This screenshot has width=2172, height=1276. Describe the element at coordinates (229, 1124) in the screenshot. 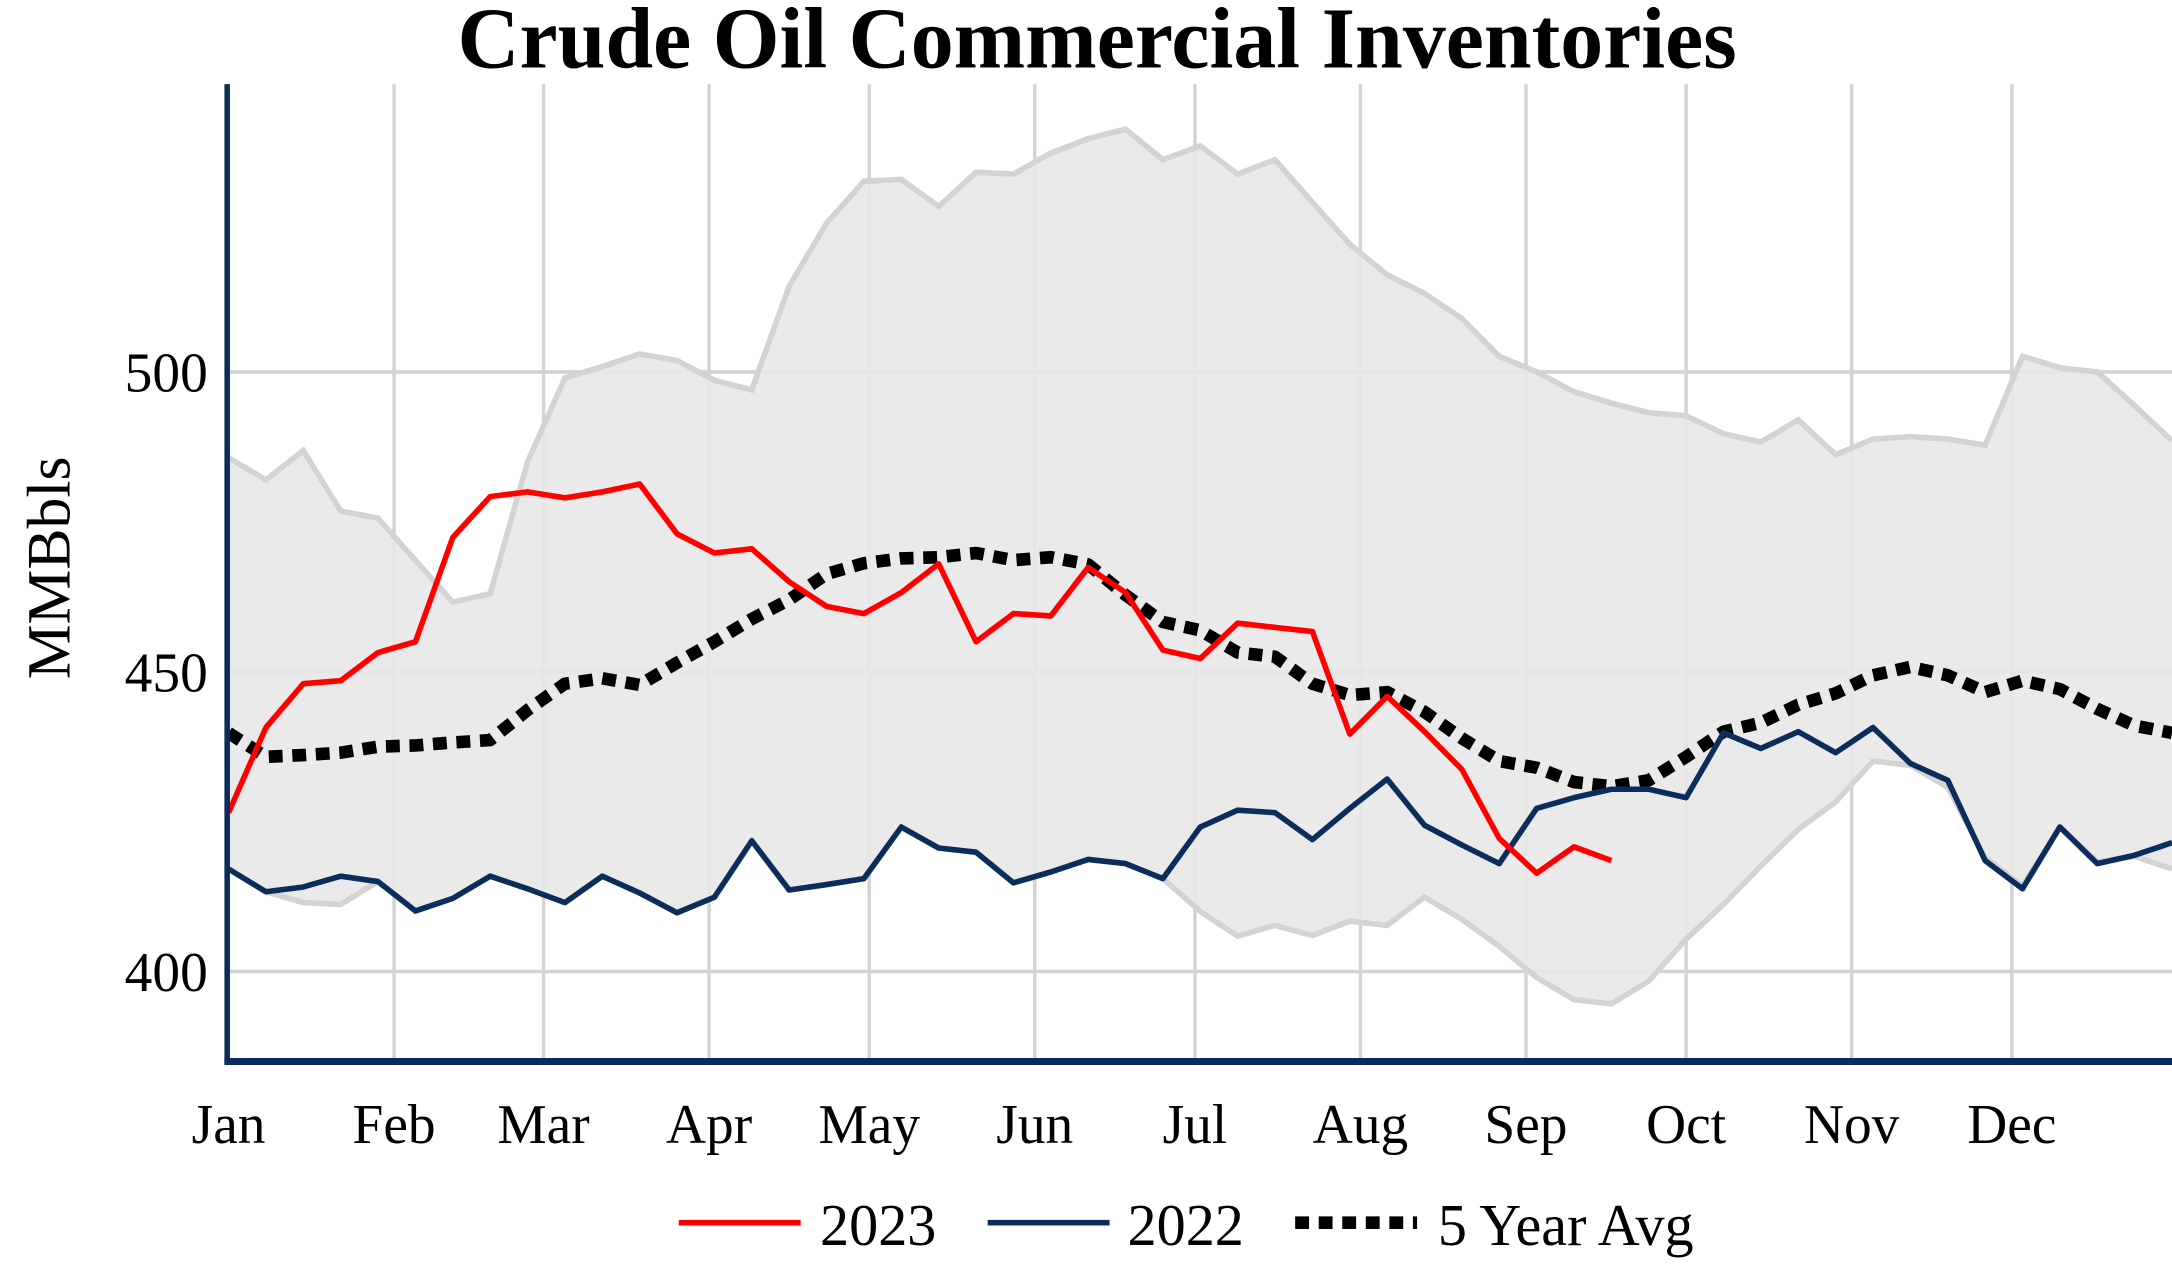

I see `x-tick-label: Jan` at that location.